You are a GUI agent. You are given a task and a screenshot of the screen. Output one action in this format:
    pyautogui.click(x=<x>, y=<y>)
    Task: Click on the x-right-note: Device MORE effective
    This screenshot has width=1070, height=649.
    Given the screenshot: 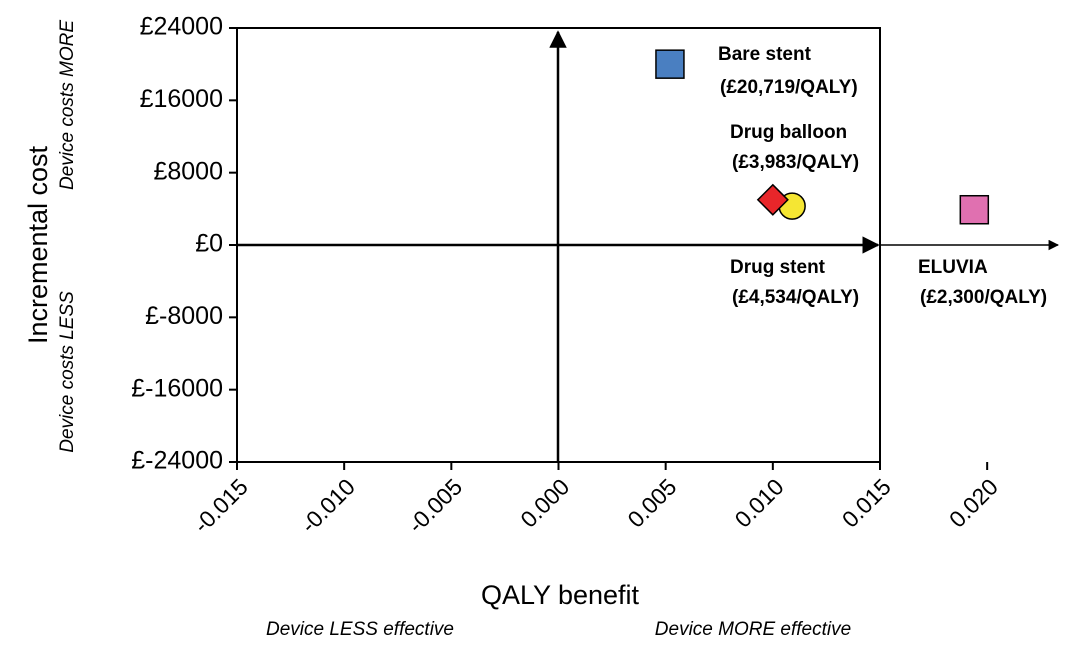 What is the action you would take?
    pyautogui.click(x=753, y=629)
    